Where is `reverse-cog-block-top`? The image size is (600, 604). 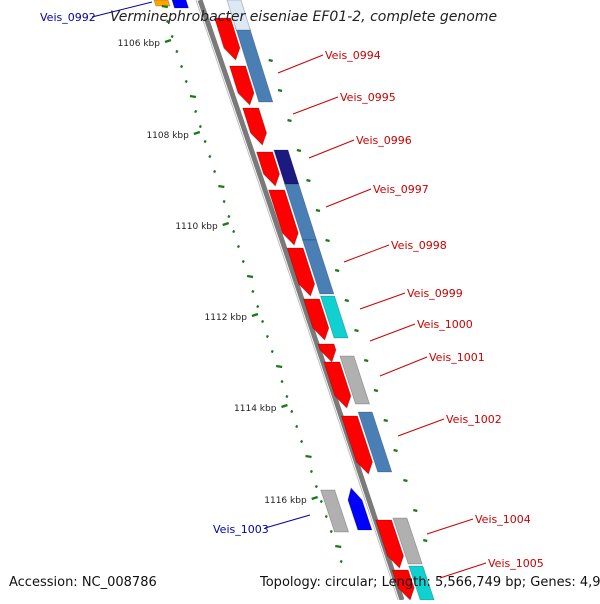
reverse-cog-block-top is located at coordinates (162, 3).